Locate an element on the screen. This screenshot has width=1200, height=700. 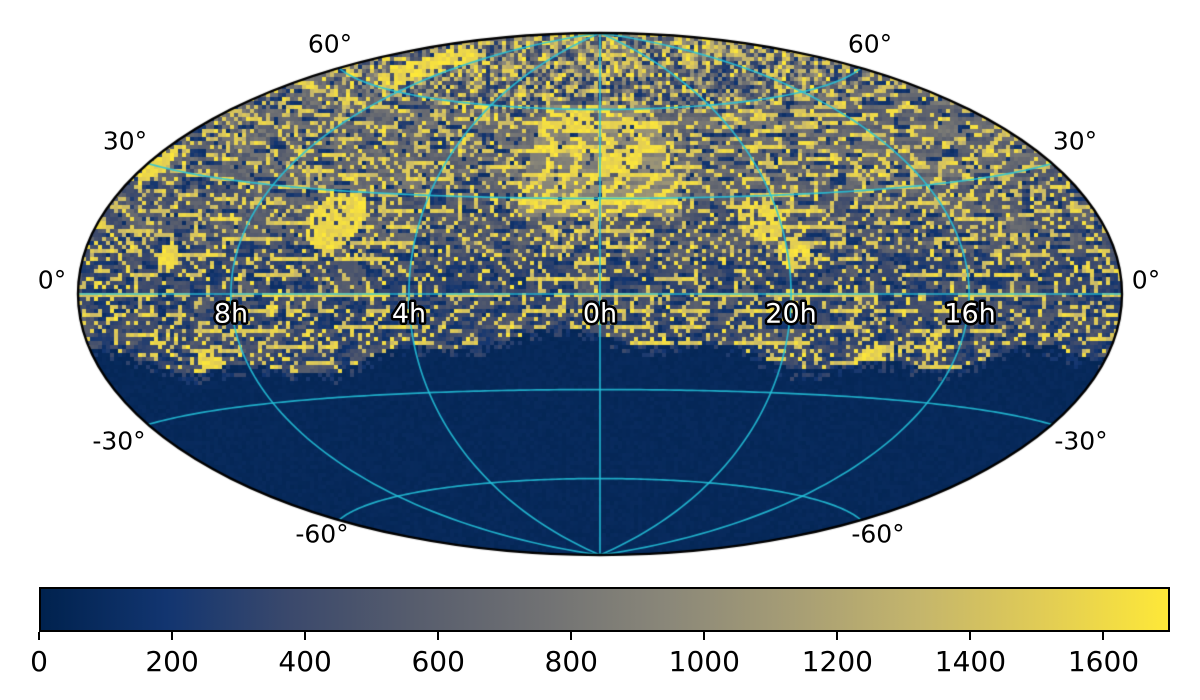
colorbar-tick-label: 1200 is located at coordinates (837, 661).